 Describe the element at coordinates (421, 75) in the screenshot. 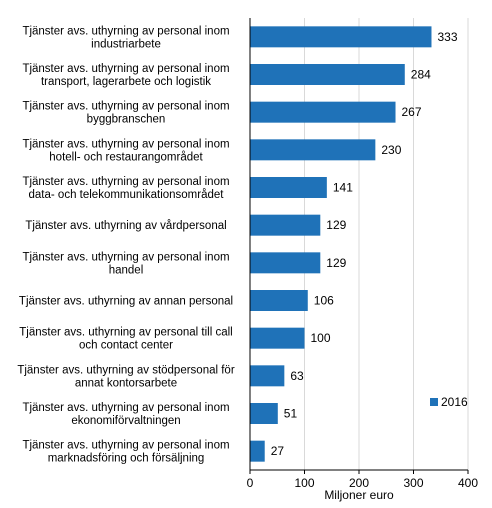

I see `value-label-2: 284` at that location.